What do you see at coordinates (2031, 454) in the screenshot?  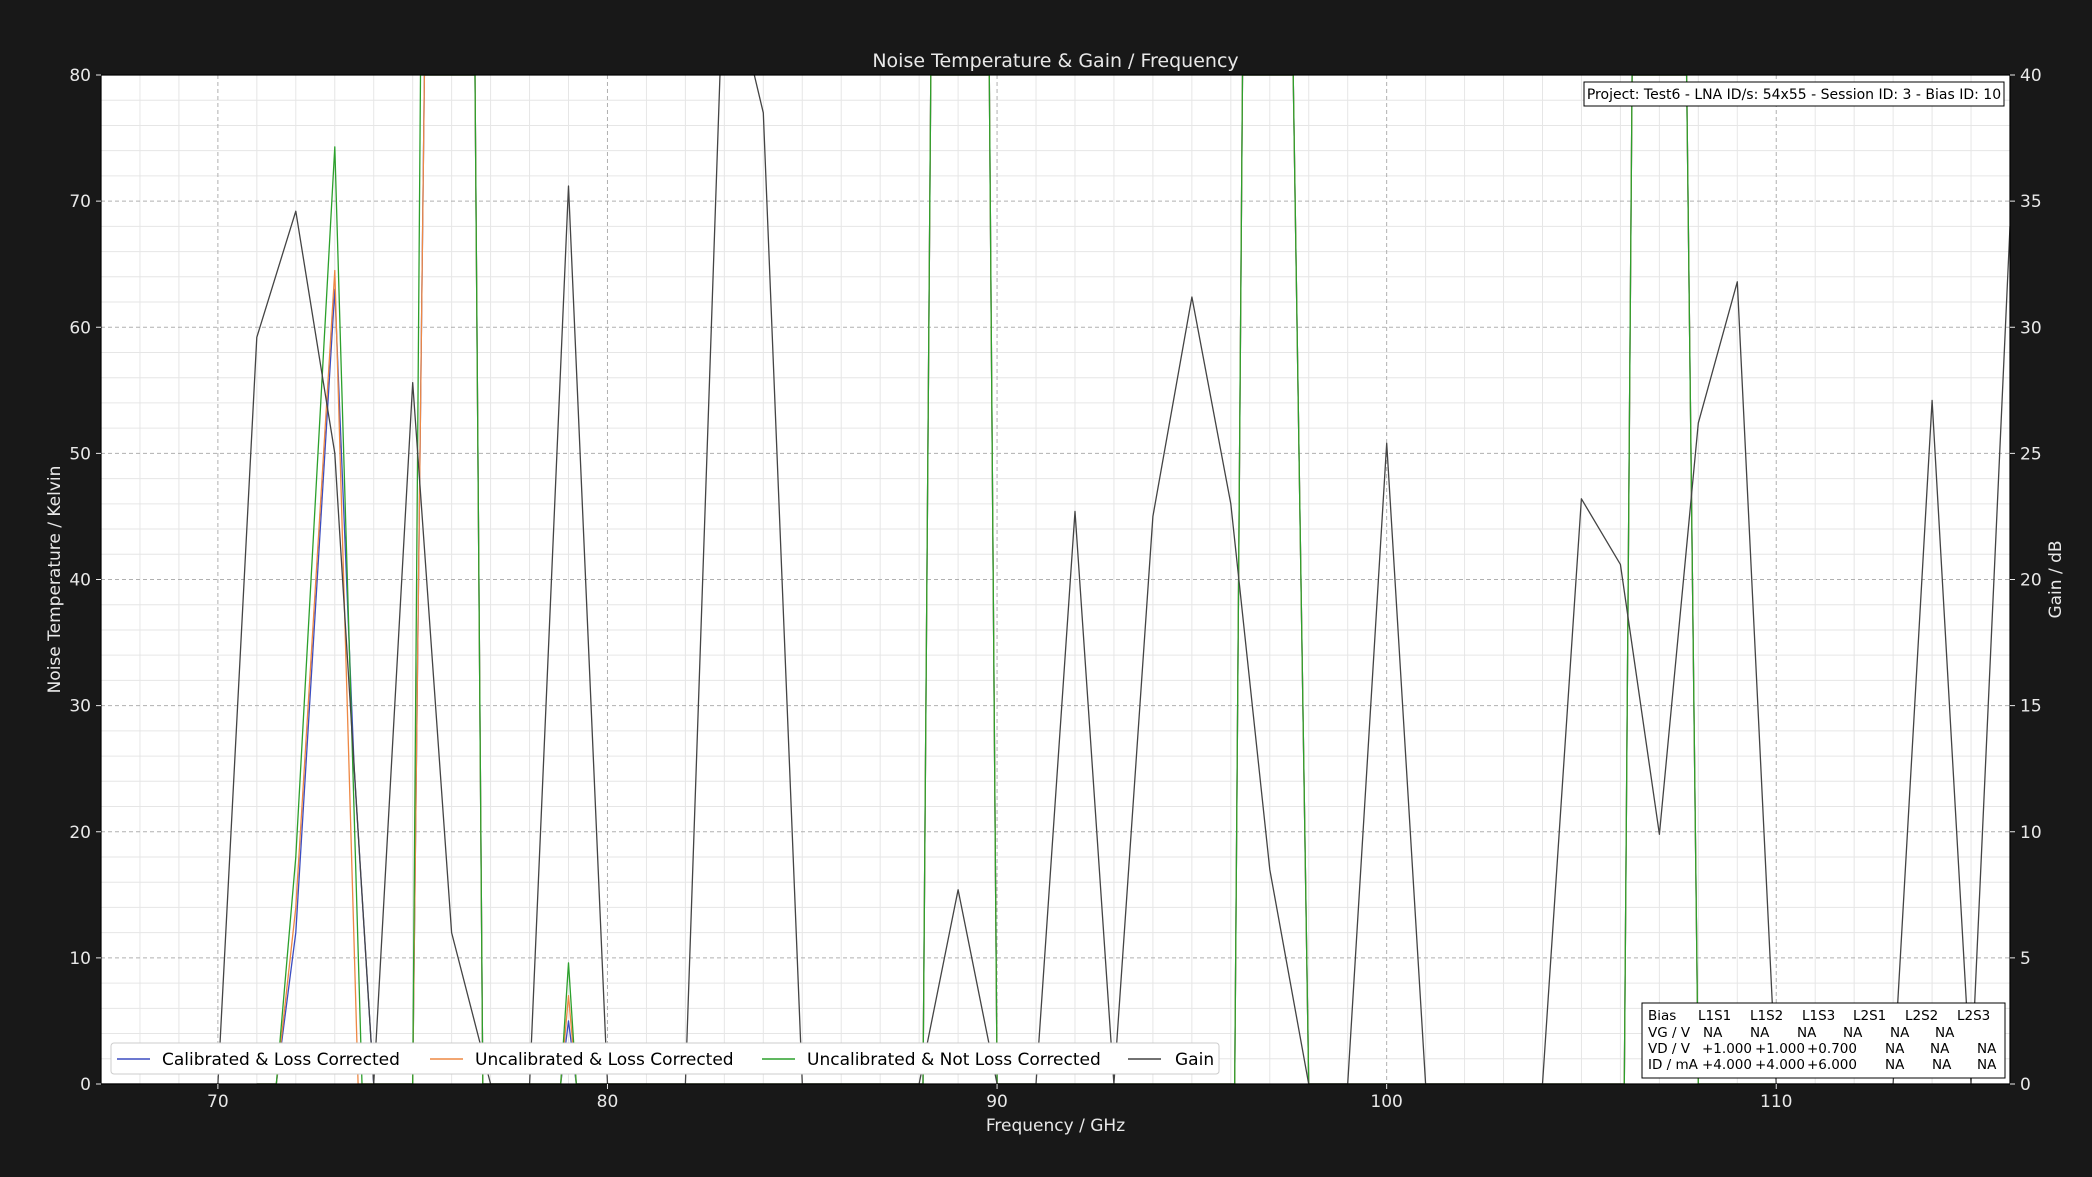 I see `y2-tick-label: 25` at bounding box center [2031, 454].